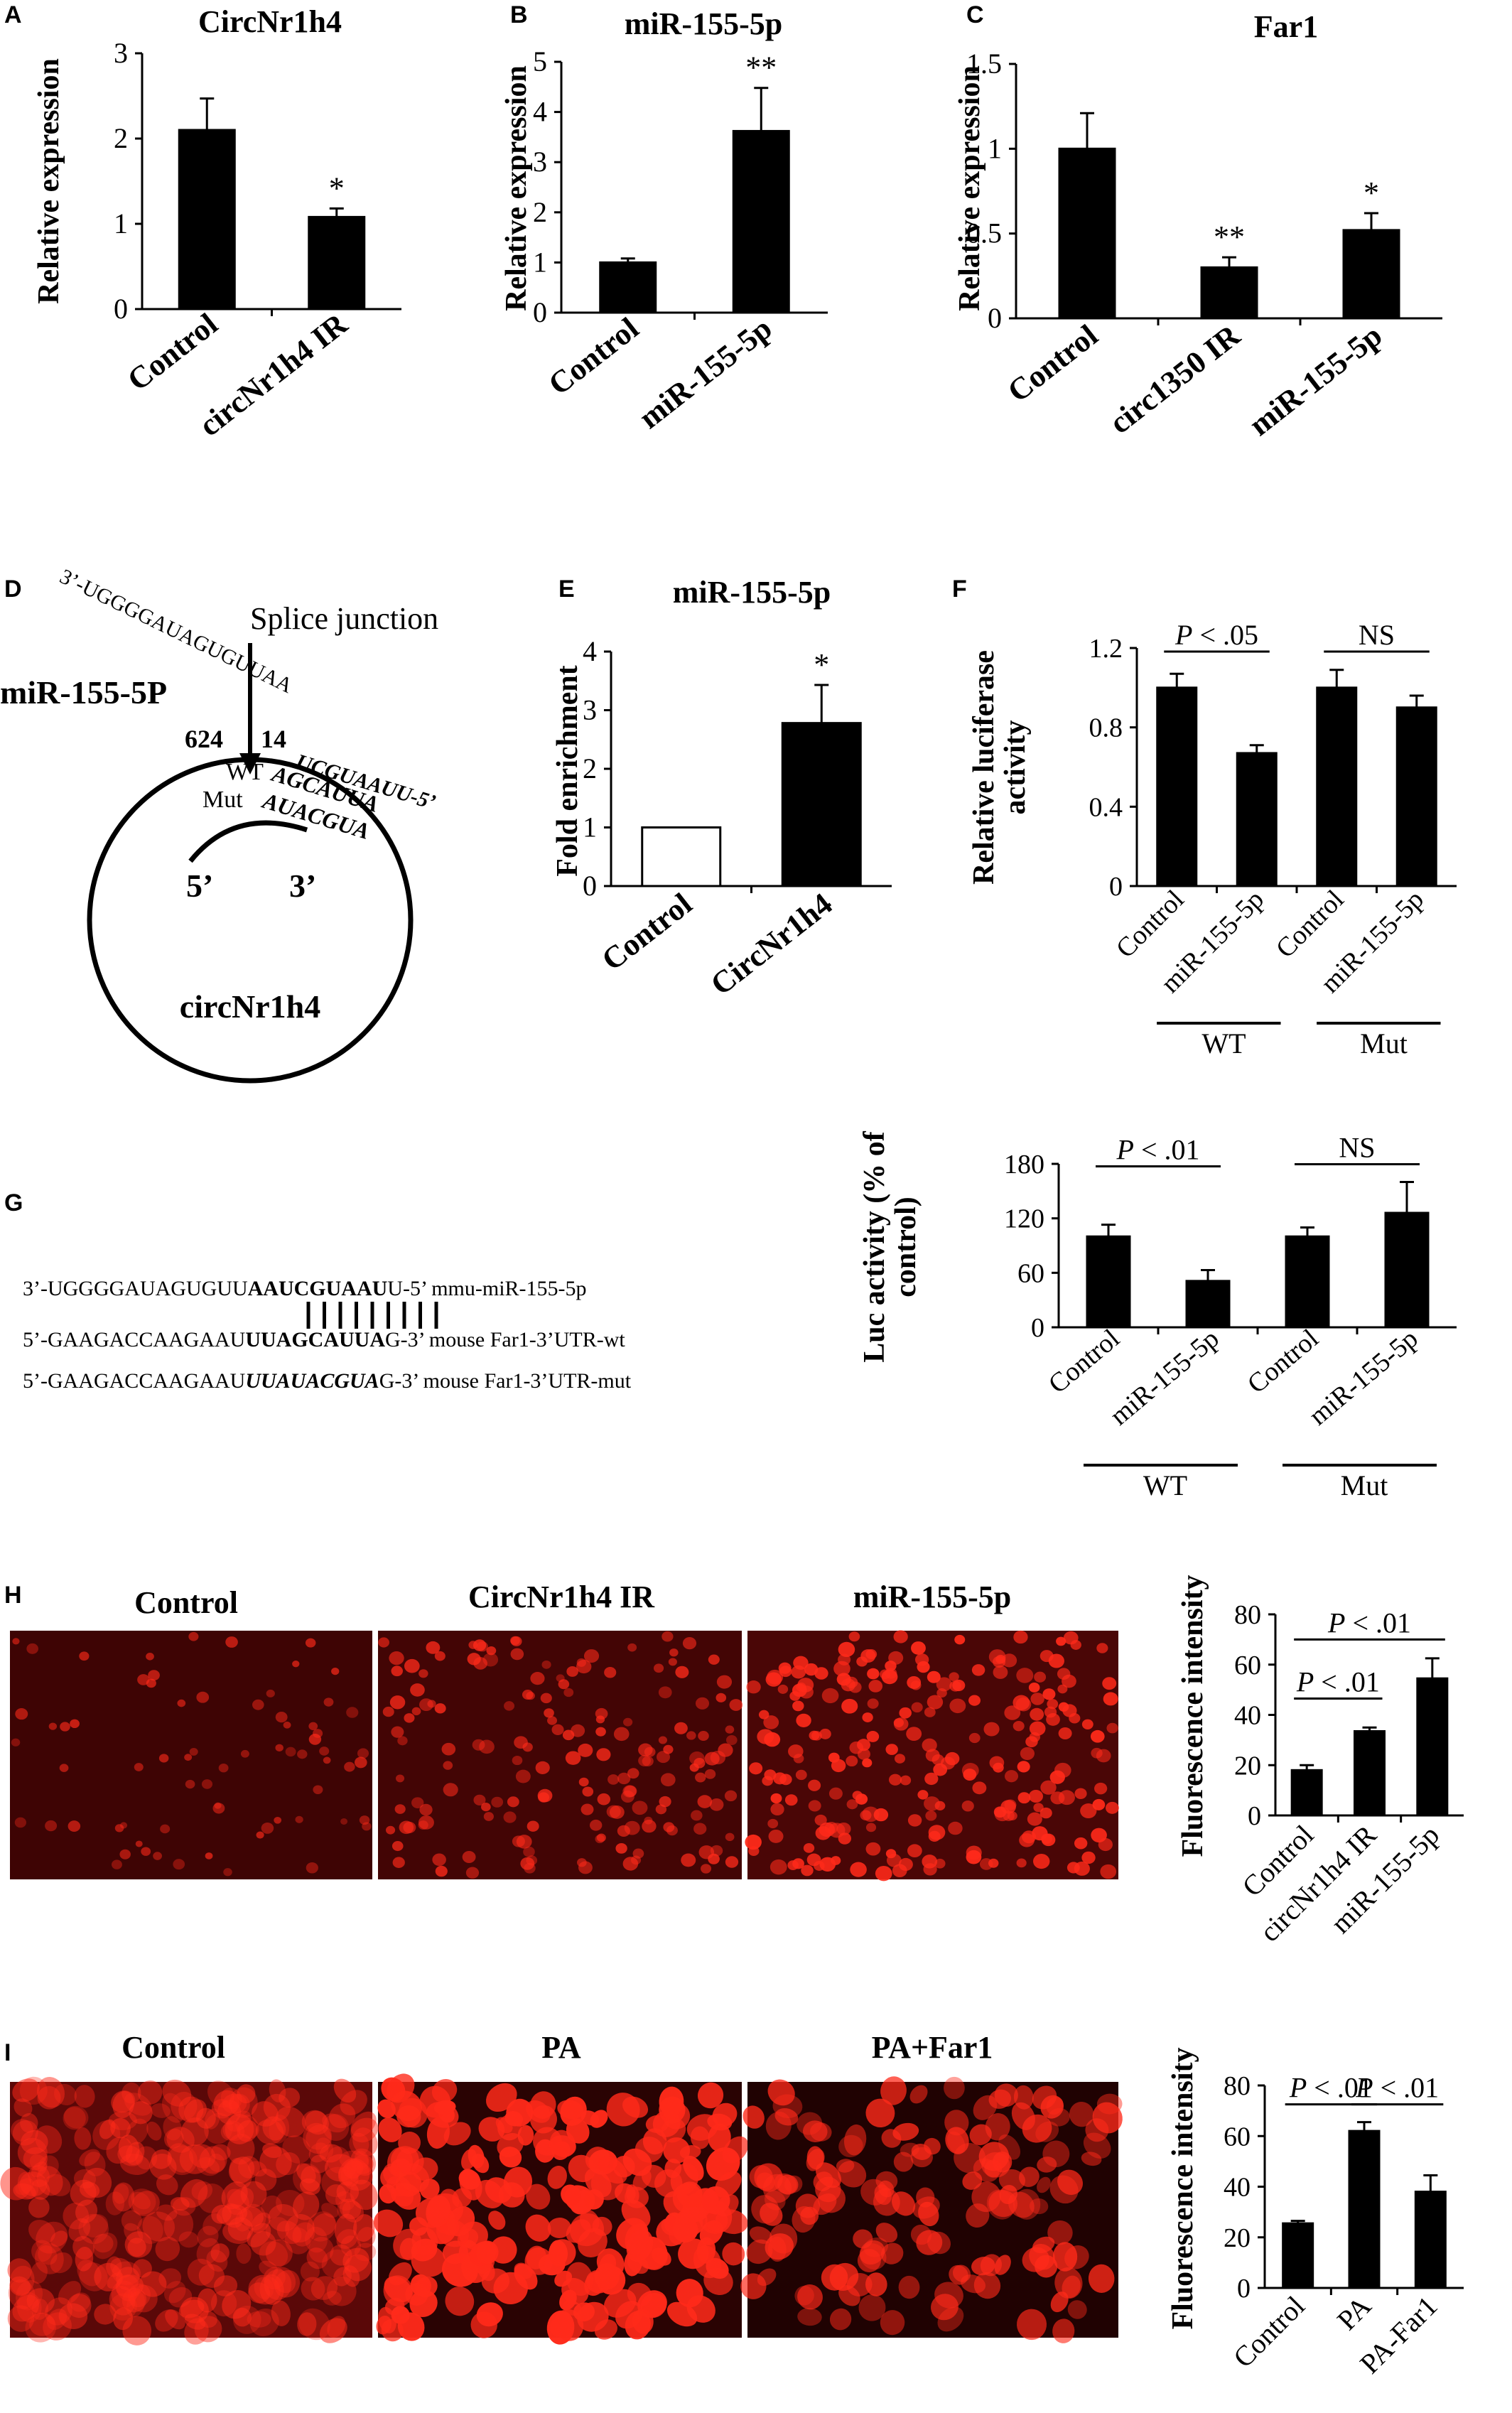 This screenshot has width=1512, height=2413. I want to click on mirna-label: miR-155-5P, so click(83, 693).